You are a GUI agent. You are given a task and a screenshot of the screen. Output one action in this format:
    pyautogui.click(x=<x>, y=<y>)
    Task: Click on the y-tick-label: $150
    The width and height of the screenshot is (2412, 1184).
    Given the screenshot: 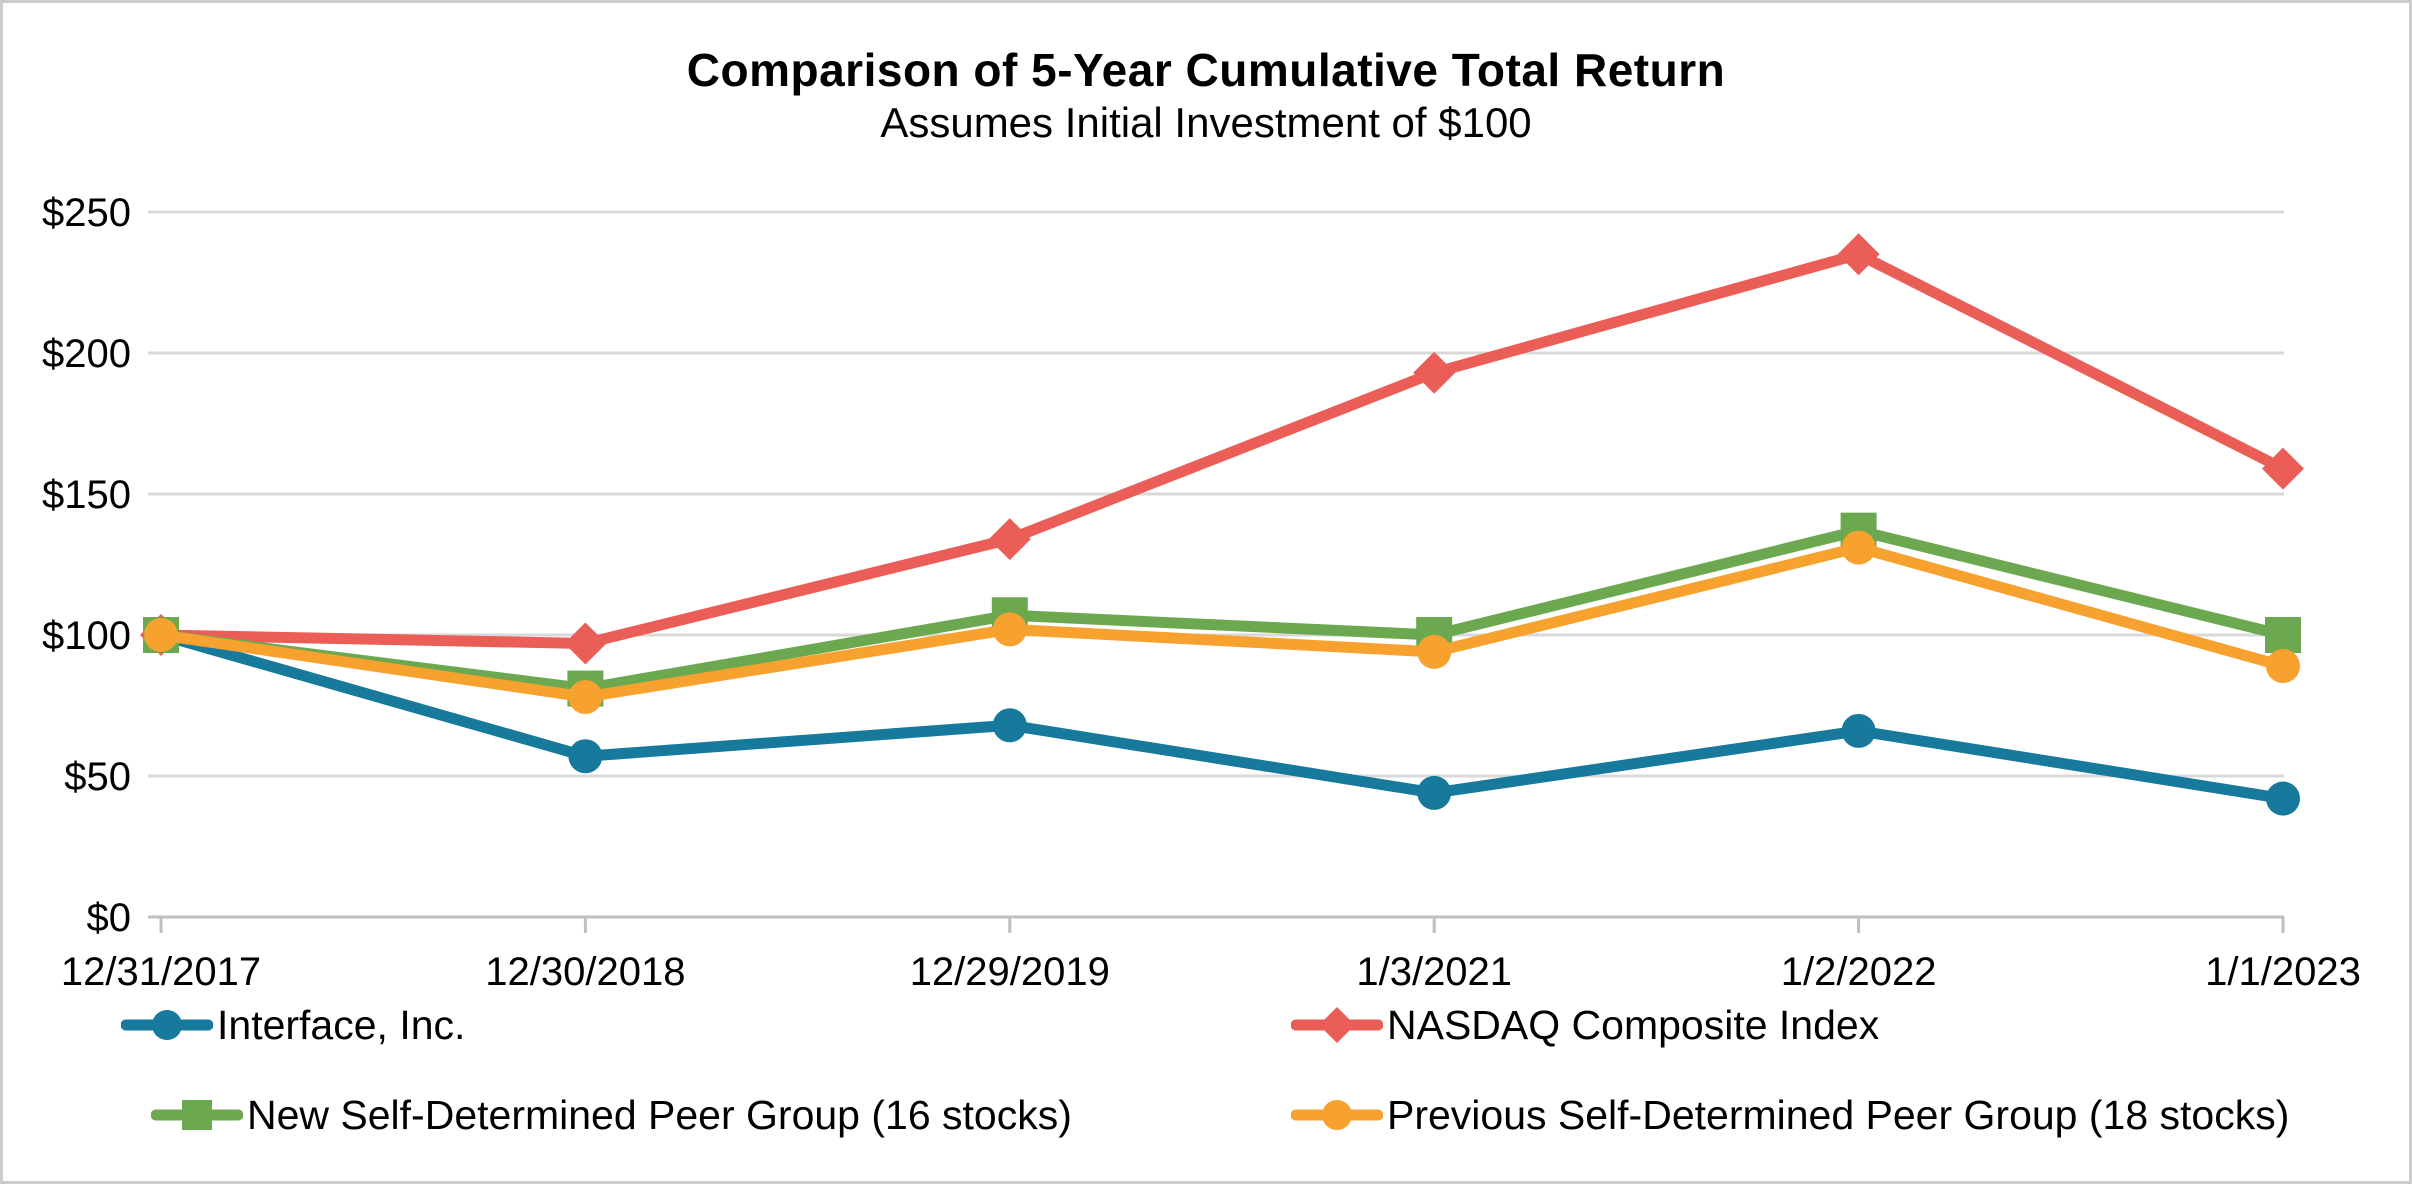 What is the action you would take?
    pyautogui.click(x=86, y=495)
    